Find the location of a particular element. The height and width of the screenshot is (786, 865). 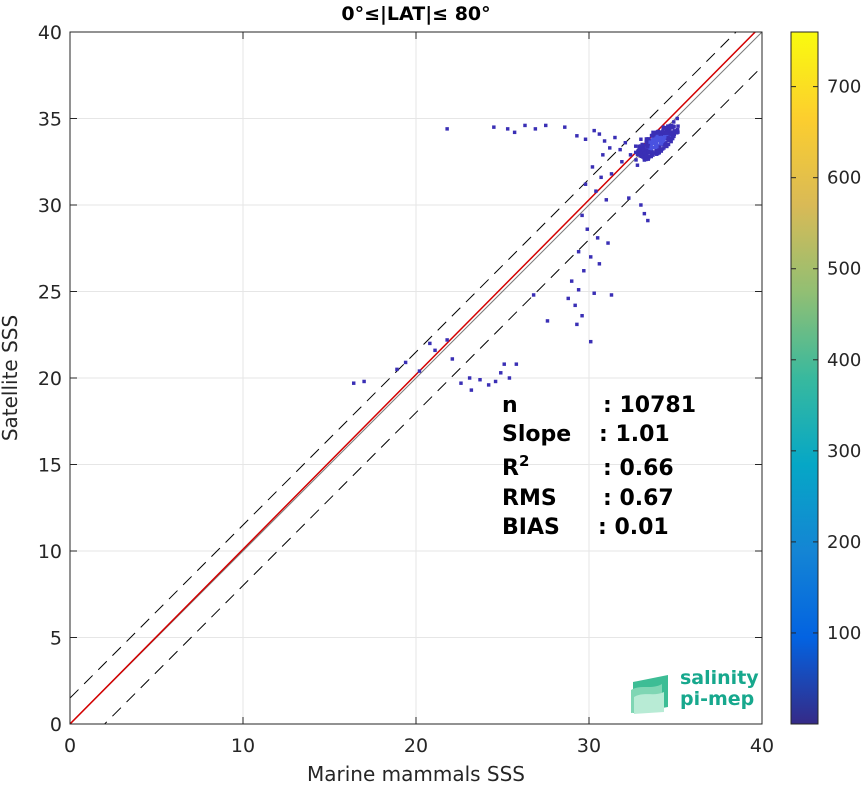

colorbar-tick-label: 600 is located at coordinates (844, 178).